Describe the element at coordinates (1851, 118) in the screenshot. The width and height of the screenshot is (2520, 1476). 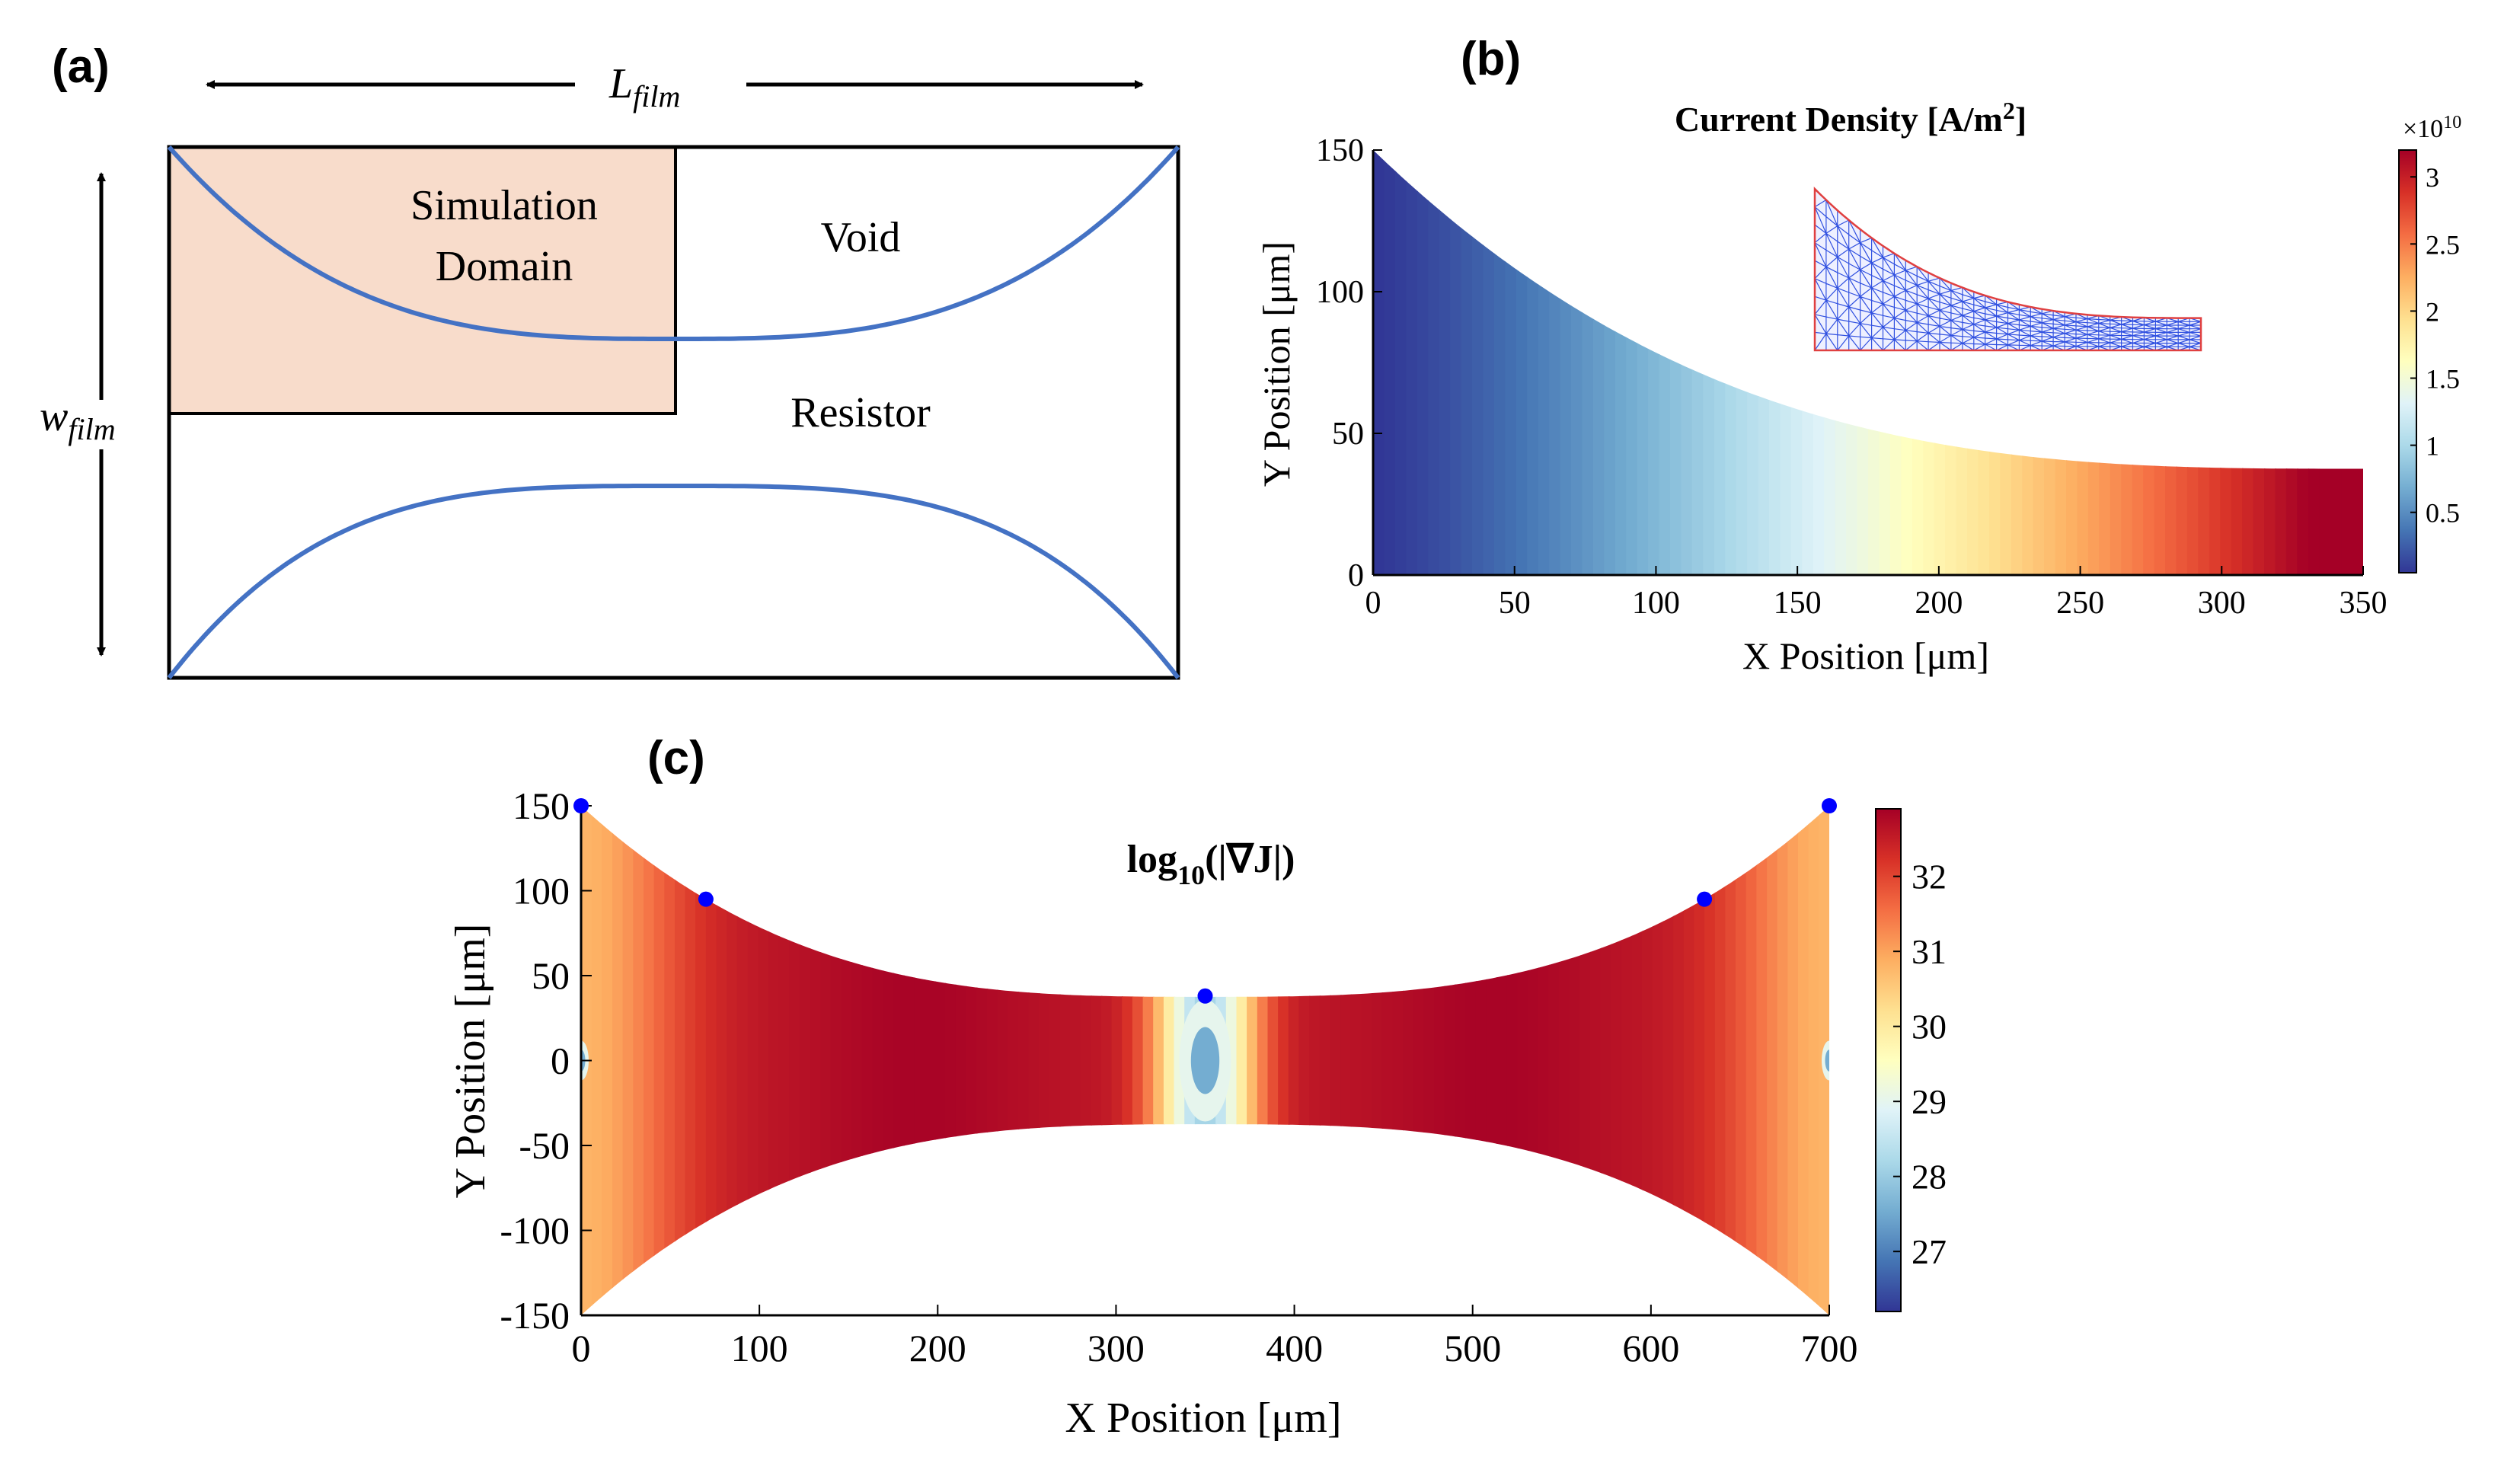
I see `chart-b-title: Current Density [A/m2]` at that location.